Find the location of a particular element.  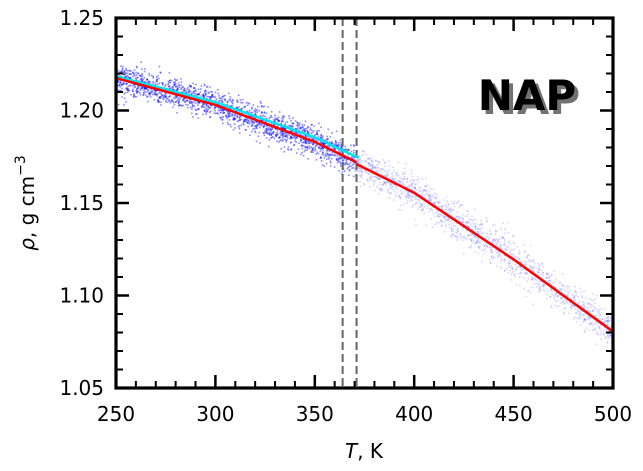

x-tick-labels: 250 300 350 400 450 500 is located at coordinates (364, 414).